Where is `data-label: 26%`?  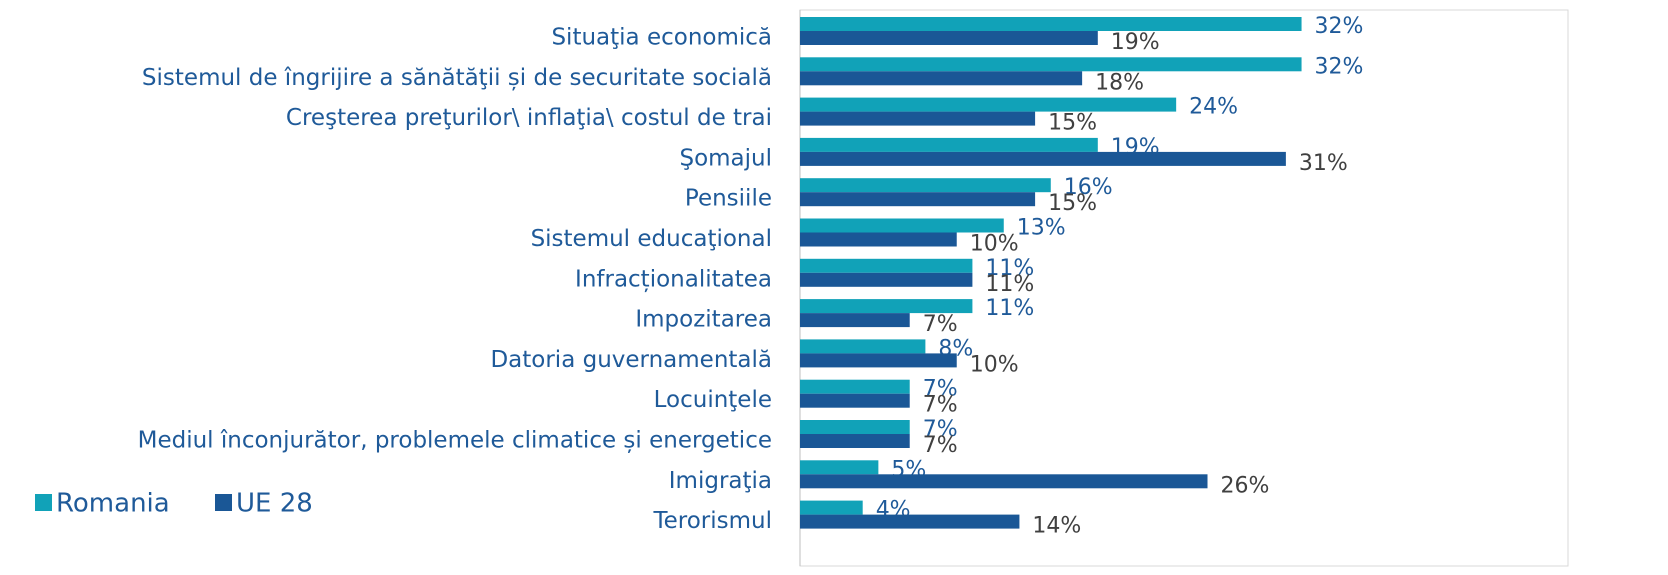
data-label: 26% is located at coordinates (1245, 485).